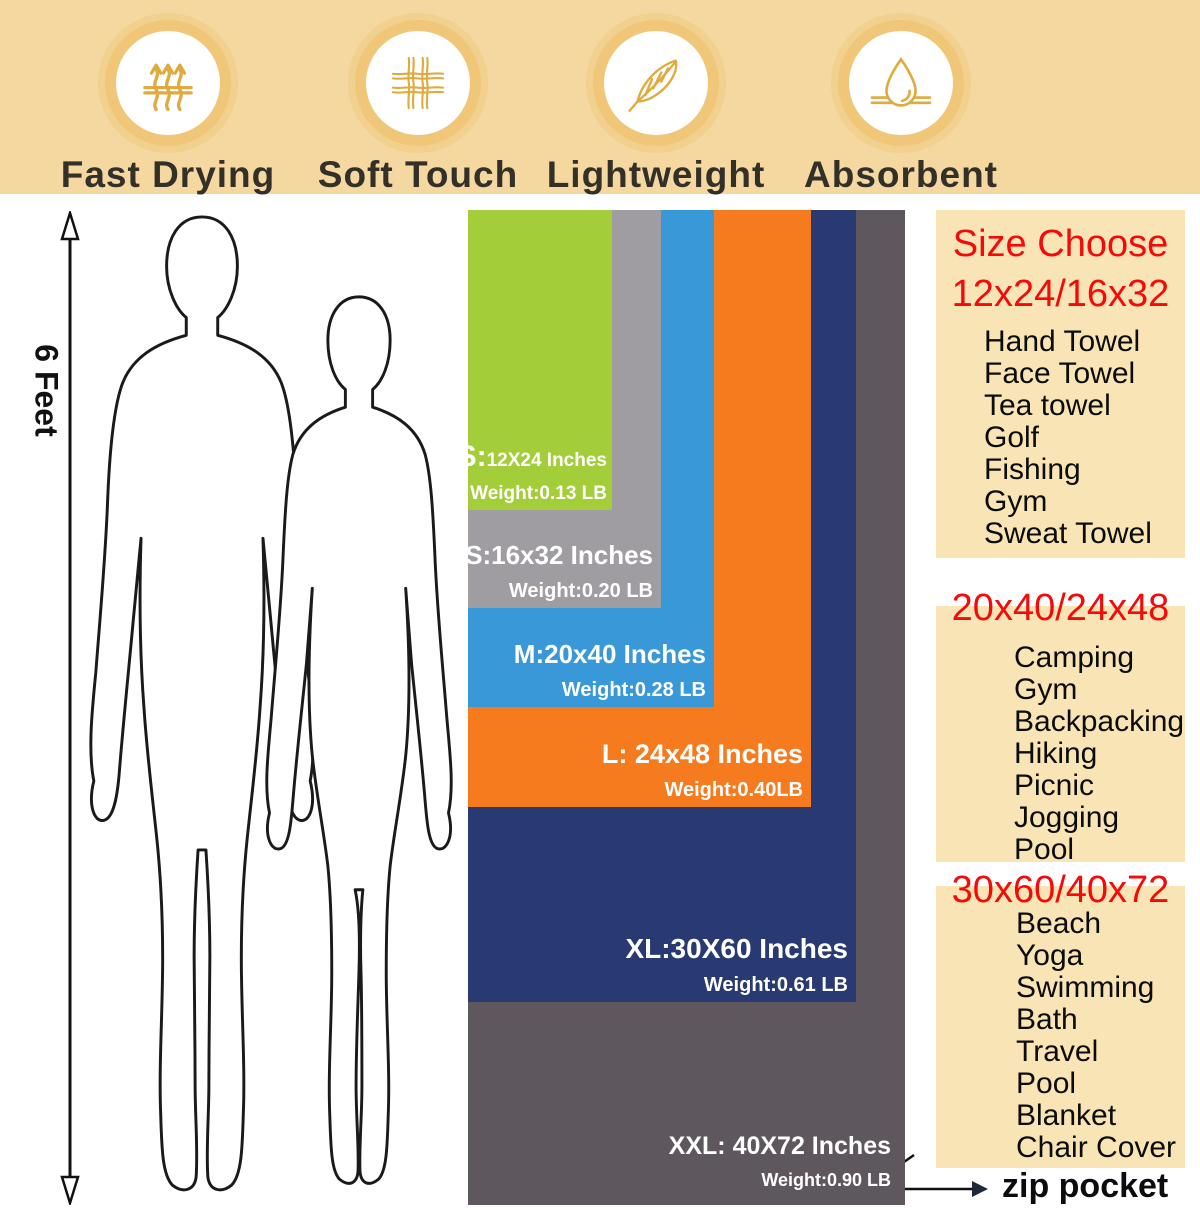  What do you see at coordinates (1059, 923) in the screenshot?
I see `use-case-item: Beach` at bounding box center [1059, 923].